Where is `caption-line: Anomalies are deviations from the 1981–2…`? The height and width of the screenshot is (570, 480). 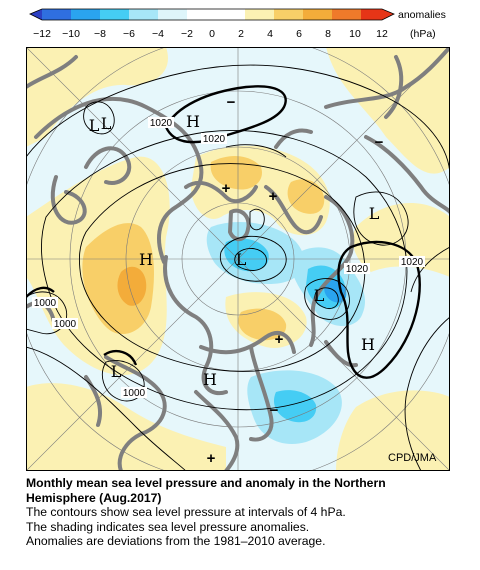
caption-line: Anomalies are deviations from the 1981–2… is located at coordinates (176, 541).